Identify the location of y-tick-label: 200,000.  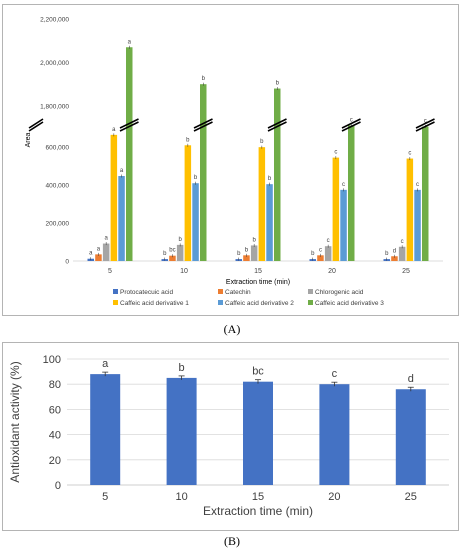
(58, 224).